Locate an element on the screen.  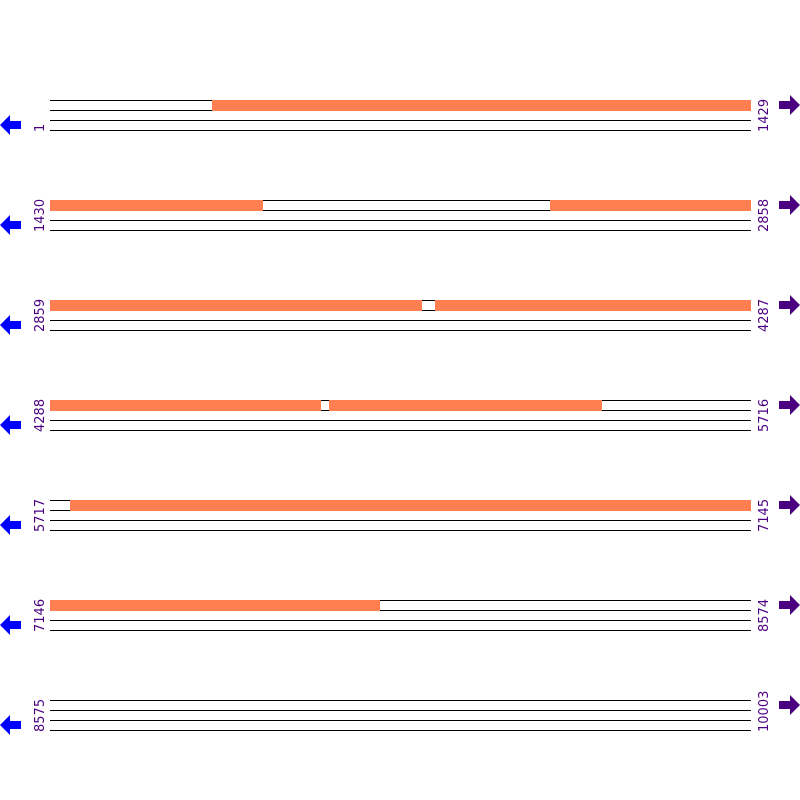
end-position-label: 10003 is located at coordinates (764, 711).